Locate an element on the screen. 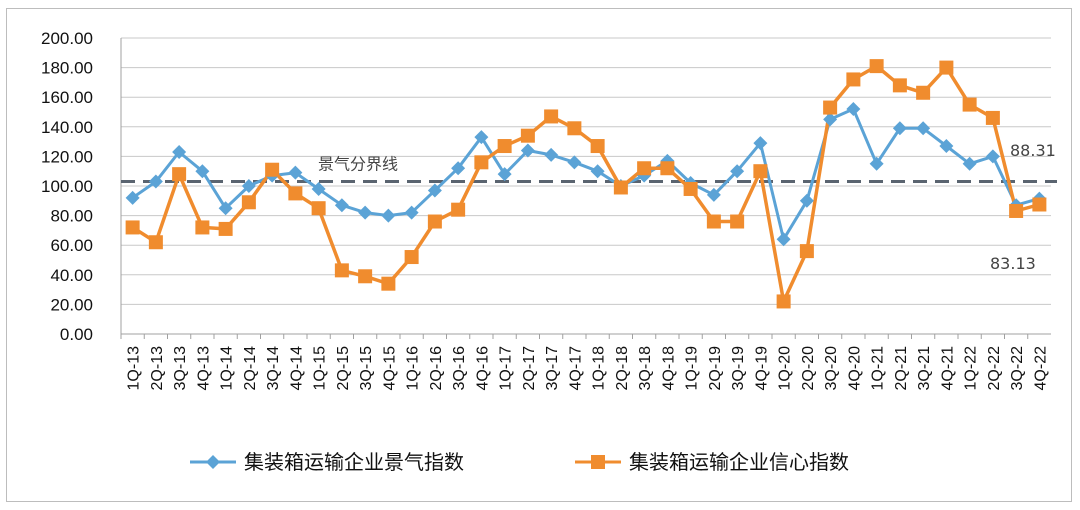  legend-label: 集装箱运输企业景气指数 is located at coordinates (354, 462).